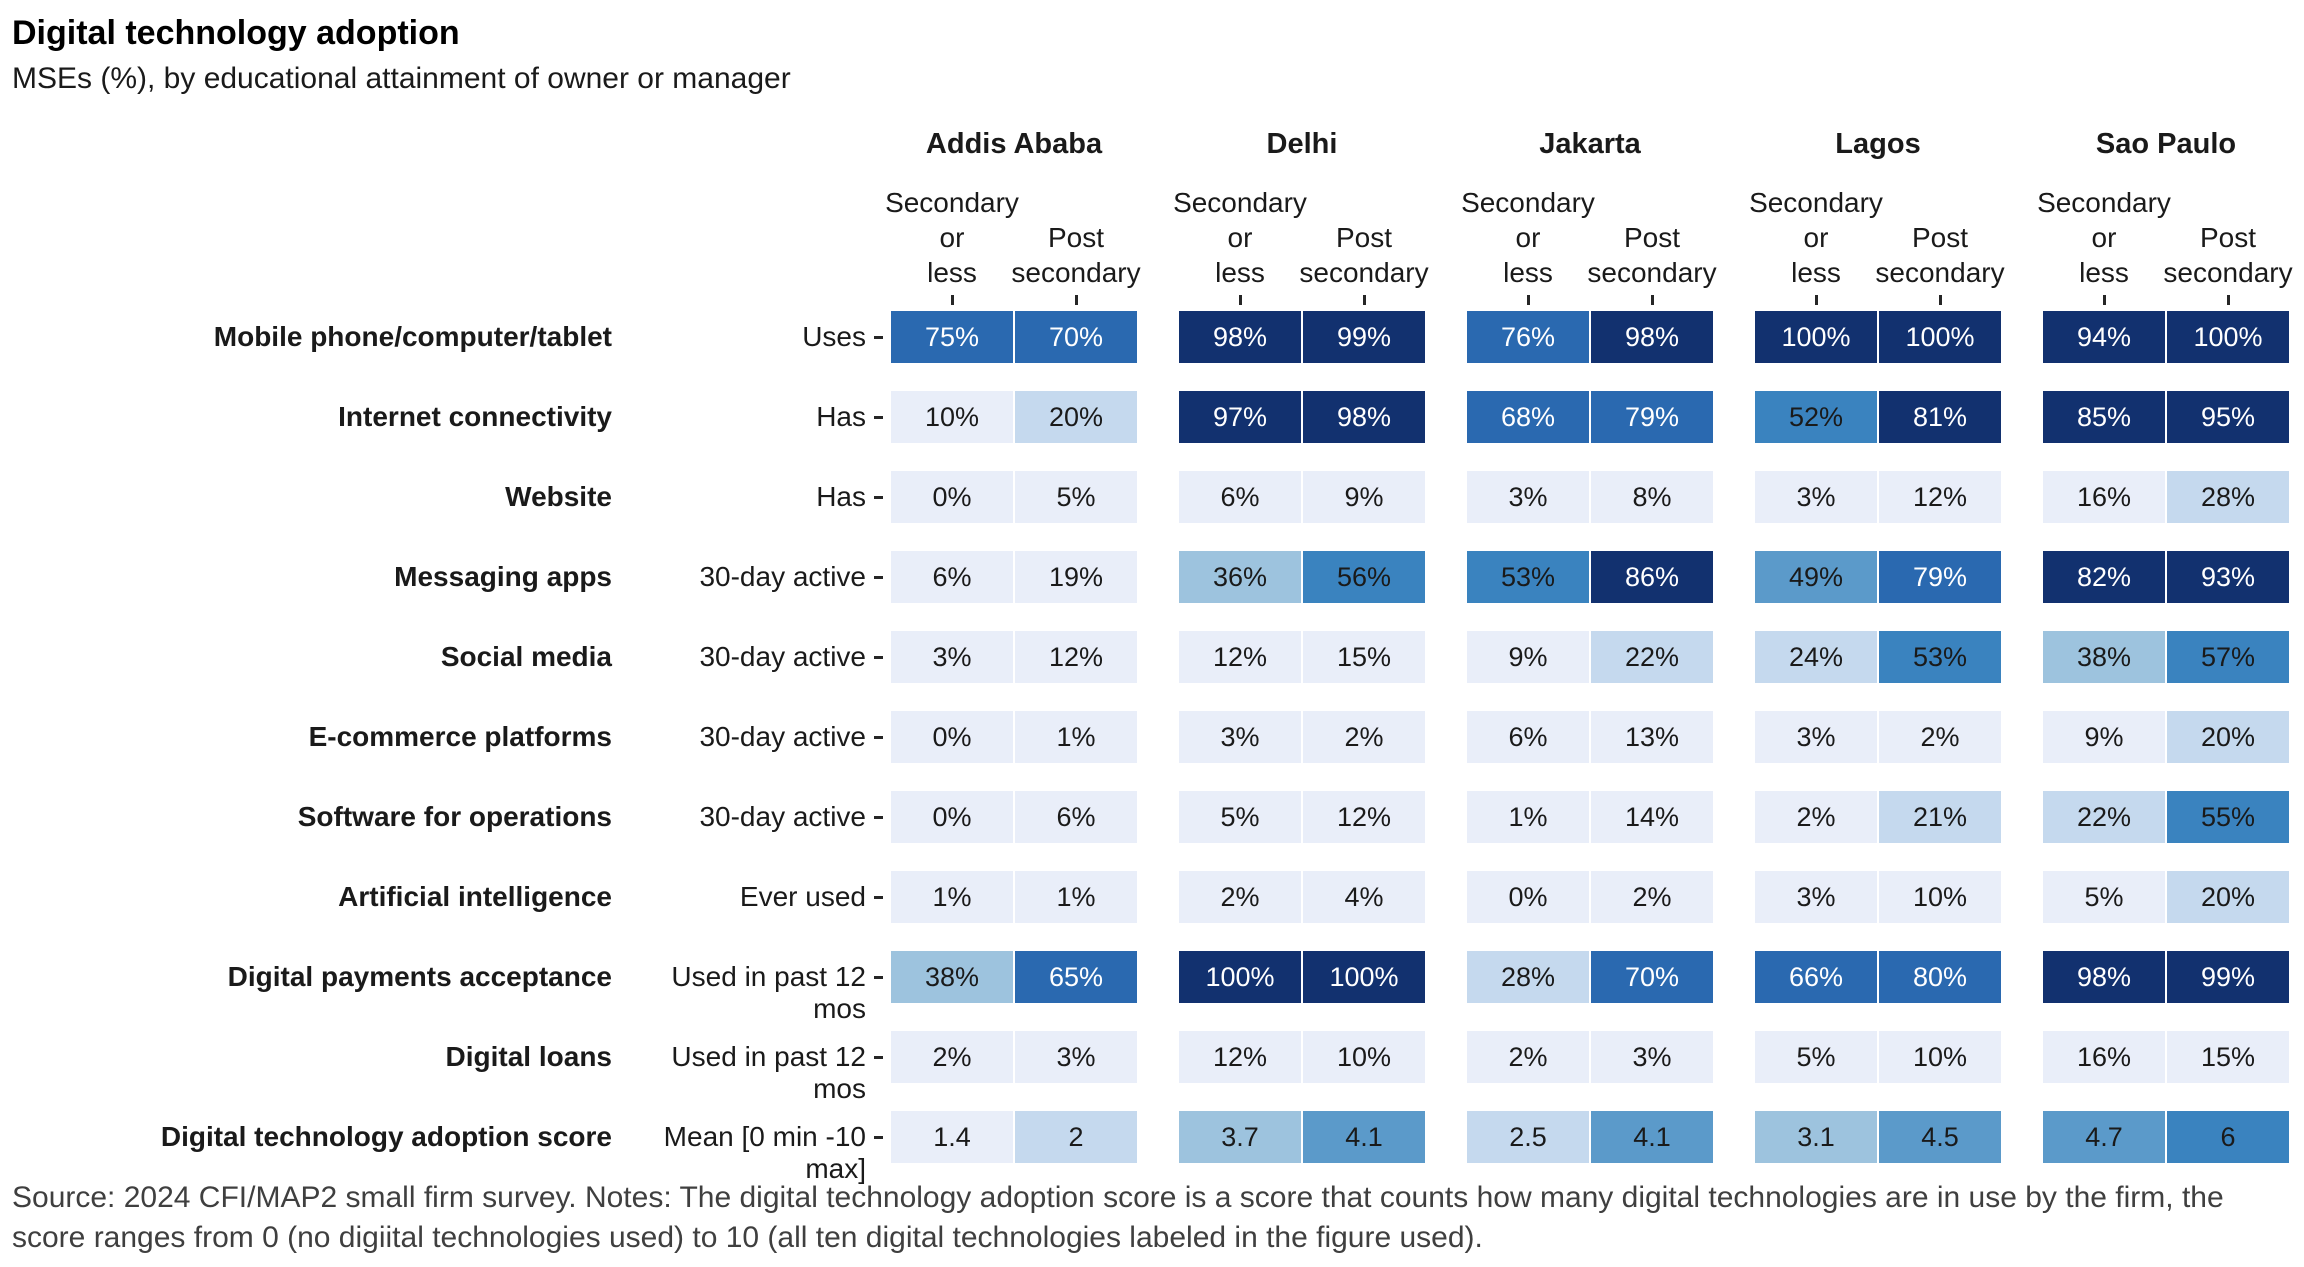  Describe the element at coordinates (1590, 144) in the screenshot. I see `column-group-label-jakarta: Jakarta` at that location.